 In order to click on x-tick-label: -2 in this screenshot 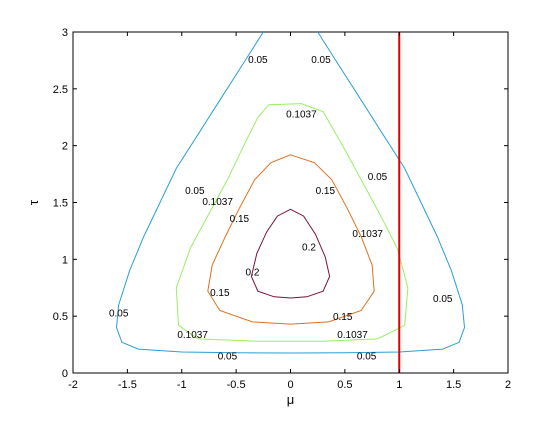, I will do `click(73, 385)`.